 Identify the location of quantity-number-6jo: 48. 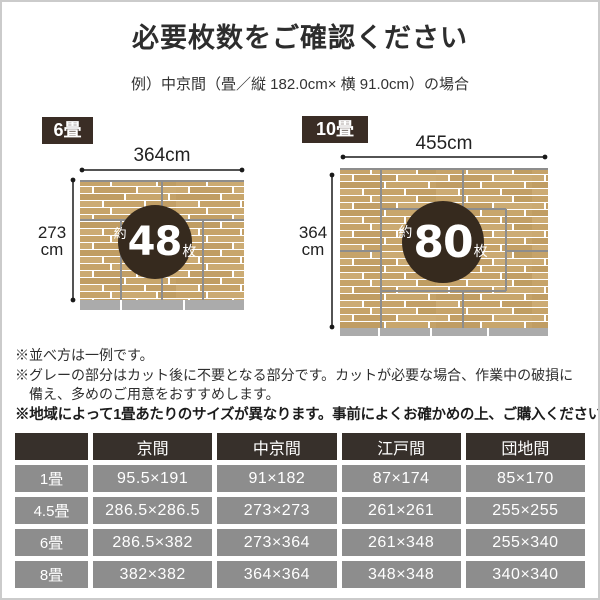
(155, 242).